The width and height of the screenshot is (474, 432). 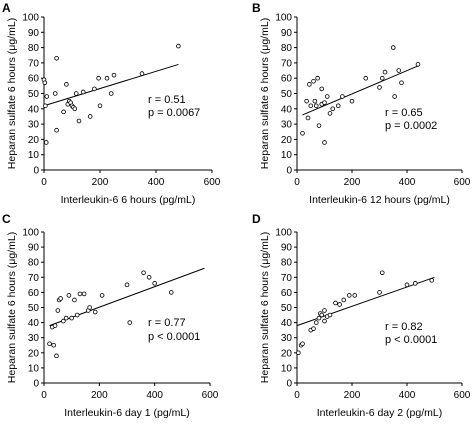 What do you see at coordinates (167, 323) in the screenshot?
I see `correlation-label: r = 0.77` at bounding box center [167, 323].